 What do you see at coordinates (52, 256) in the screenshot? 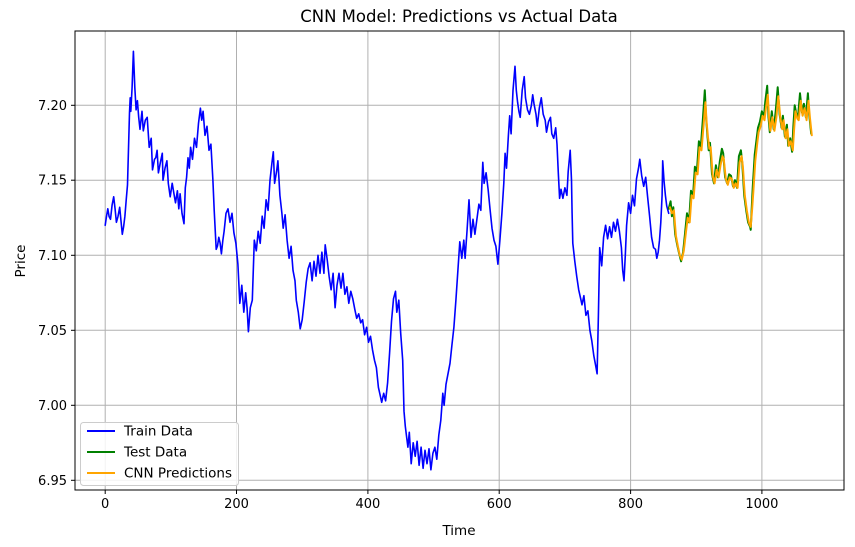
I see `y-tick-label: 7.10` at bounding box center [52, 256].